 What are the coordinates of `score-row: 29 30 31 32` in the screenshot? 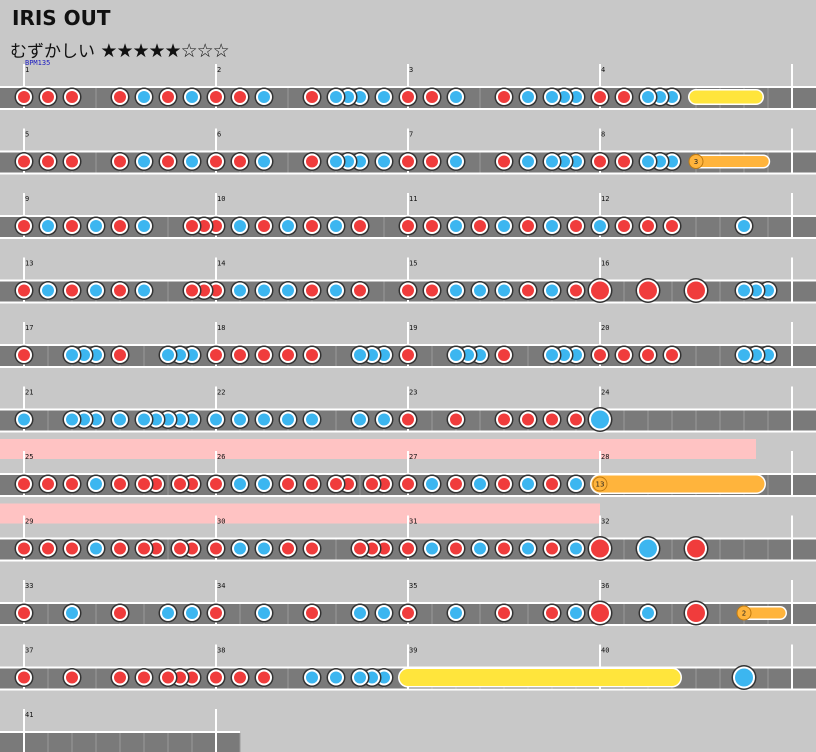 It's located at (408, 532).